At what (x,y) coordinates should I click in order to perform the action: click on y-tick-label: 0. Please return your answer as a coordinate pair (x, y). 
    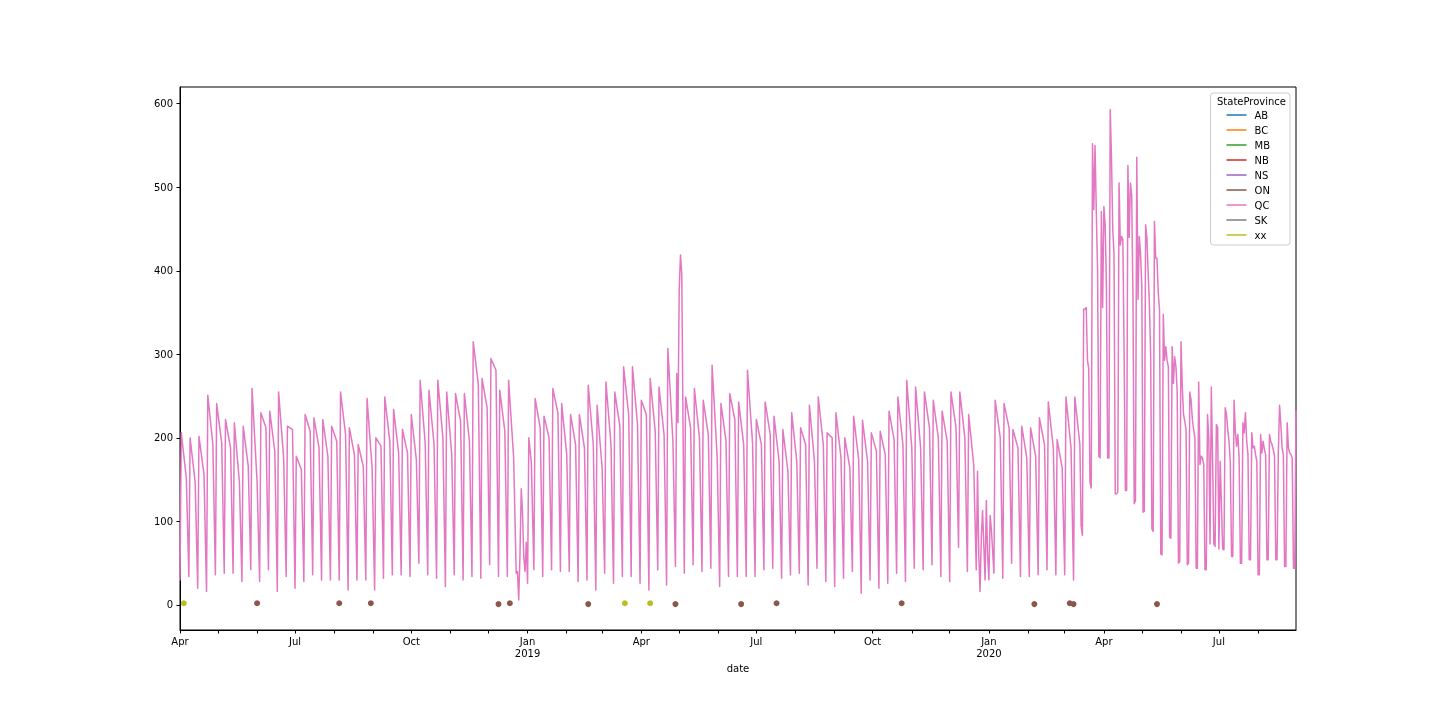
    Looking at the image, I should click on (169, 605).